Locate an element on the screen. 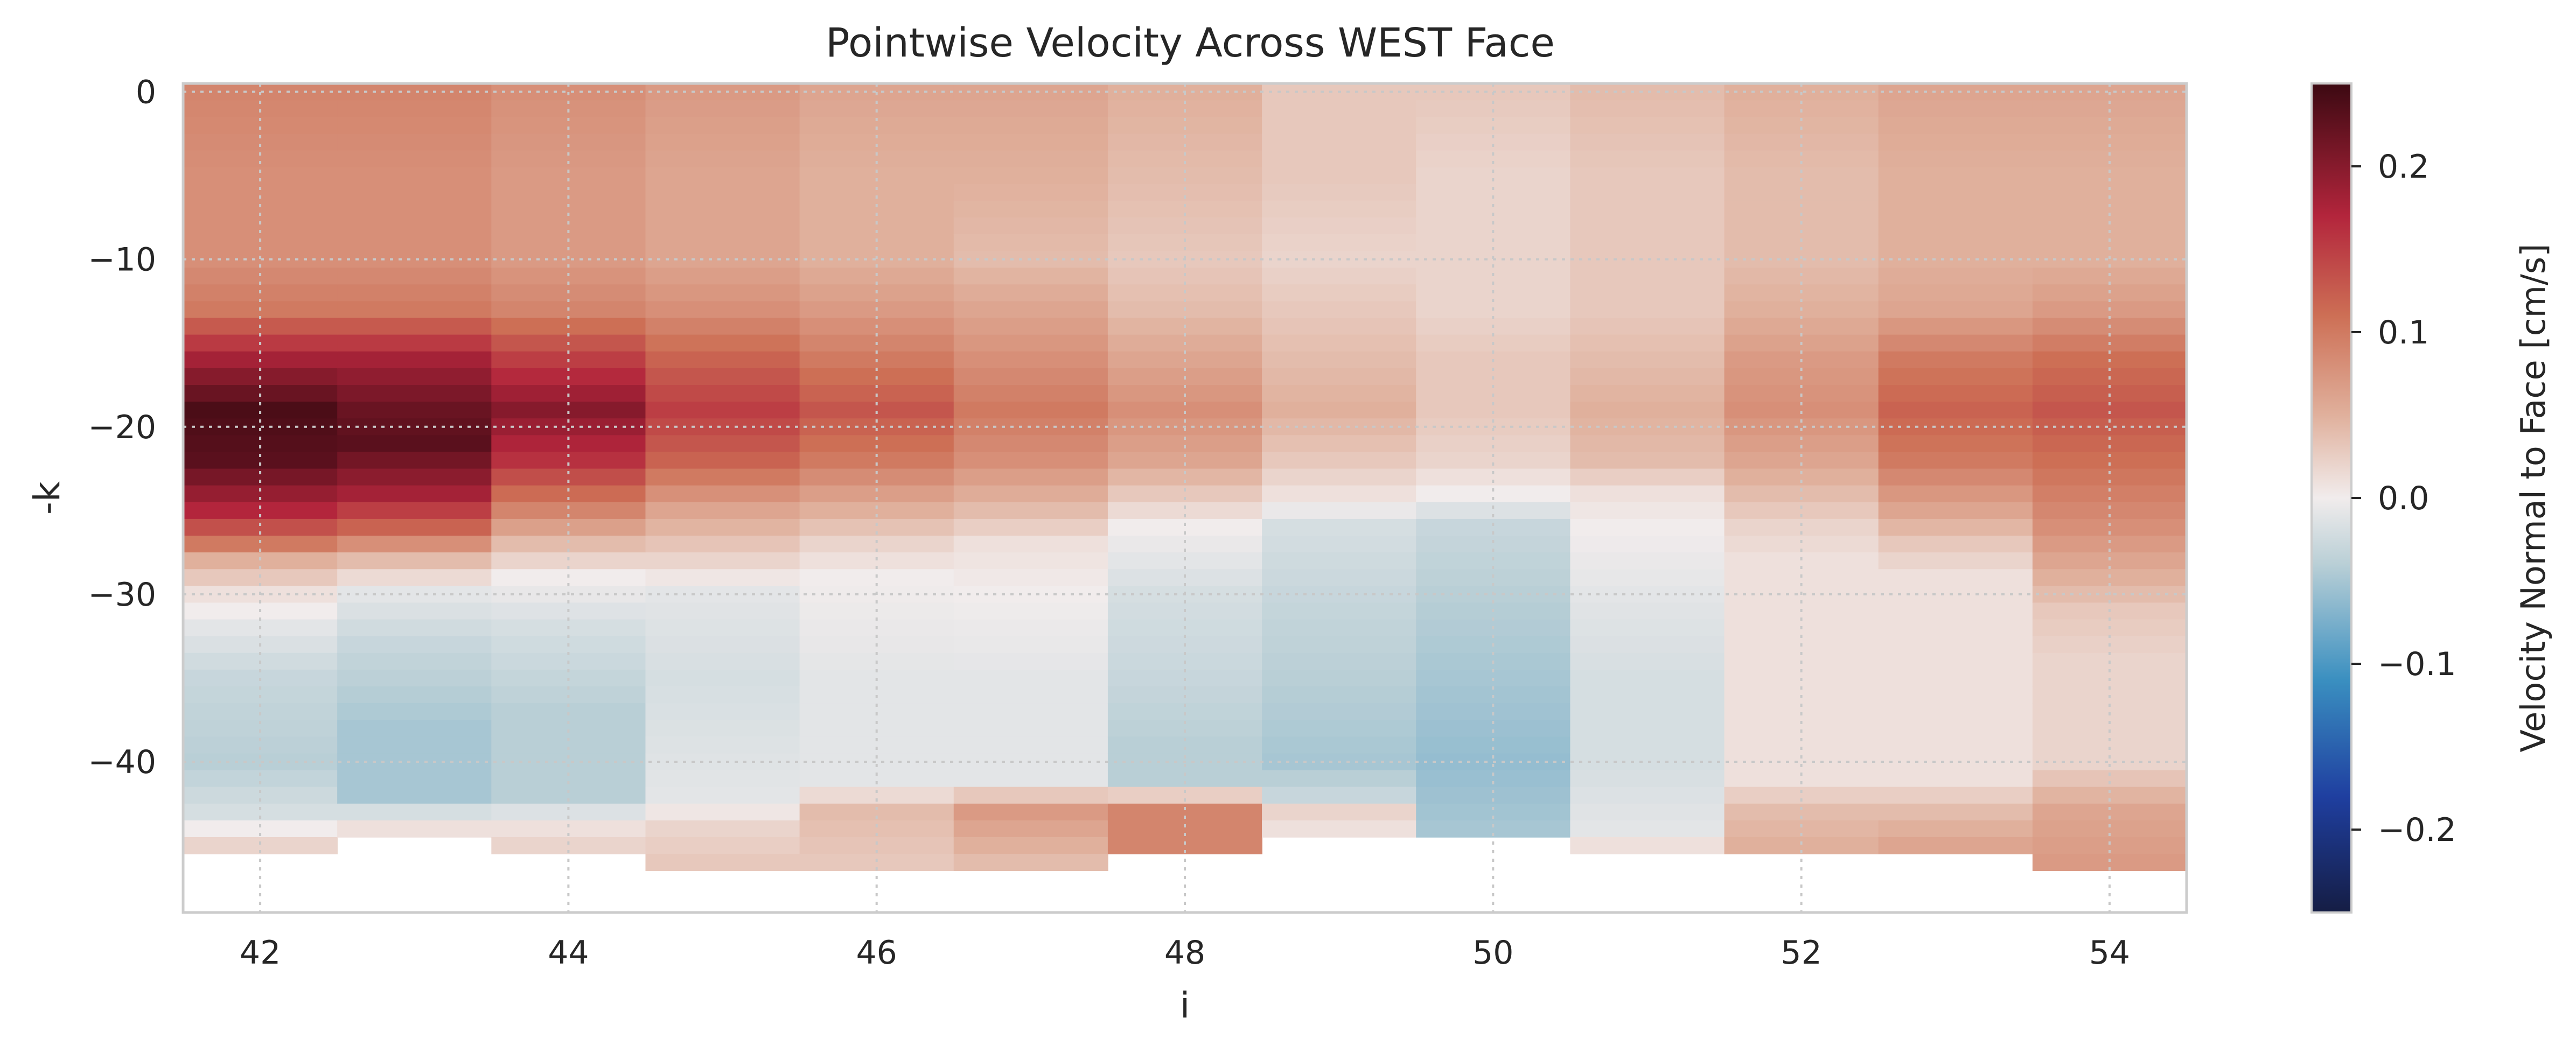 This screenshot has height=1053, width=2576. y-tick-label: −20 is located at coordinates (122, 427).